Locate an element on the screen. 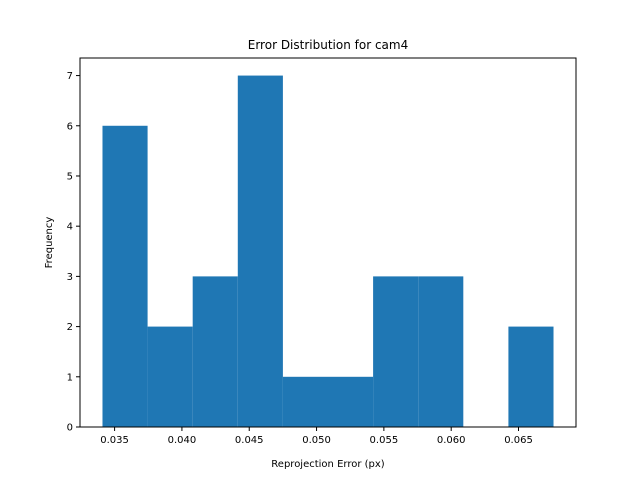  y-tick-label: 3 is located at coordinates (70, 277).